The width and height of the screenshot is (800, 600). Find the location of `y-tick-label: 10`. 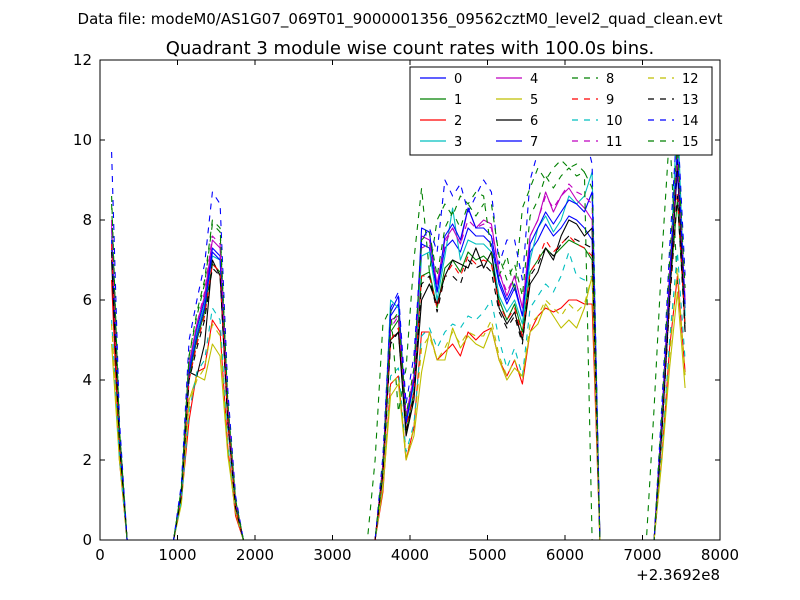

y-tick-label: 10 is located at coordinates (82, 140).